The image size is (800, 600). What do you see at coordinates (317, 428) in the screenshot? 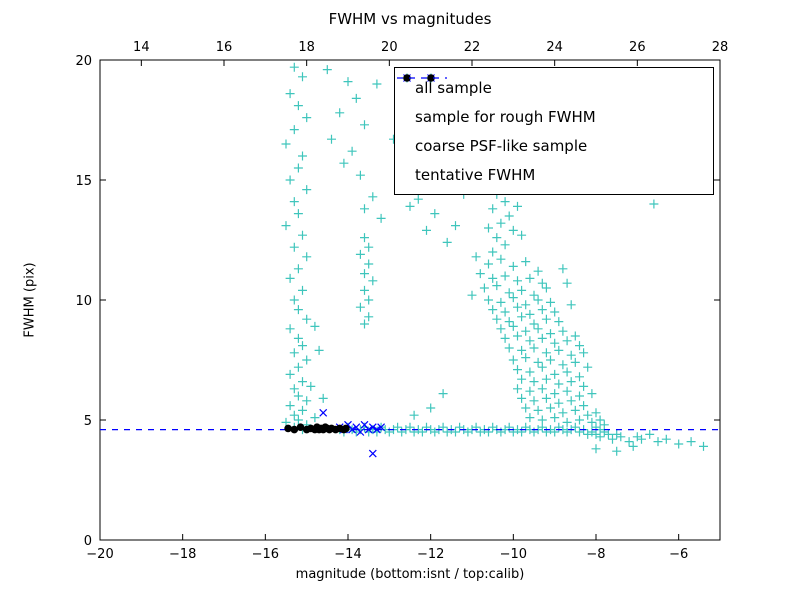
I see `series-coarse-psf-like-sample` at bounding box center [317, 428].